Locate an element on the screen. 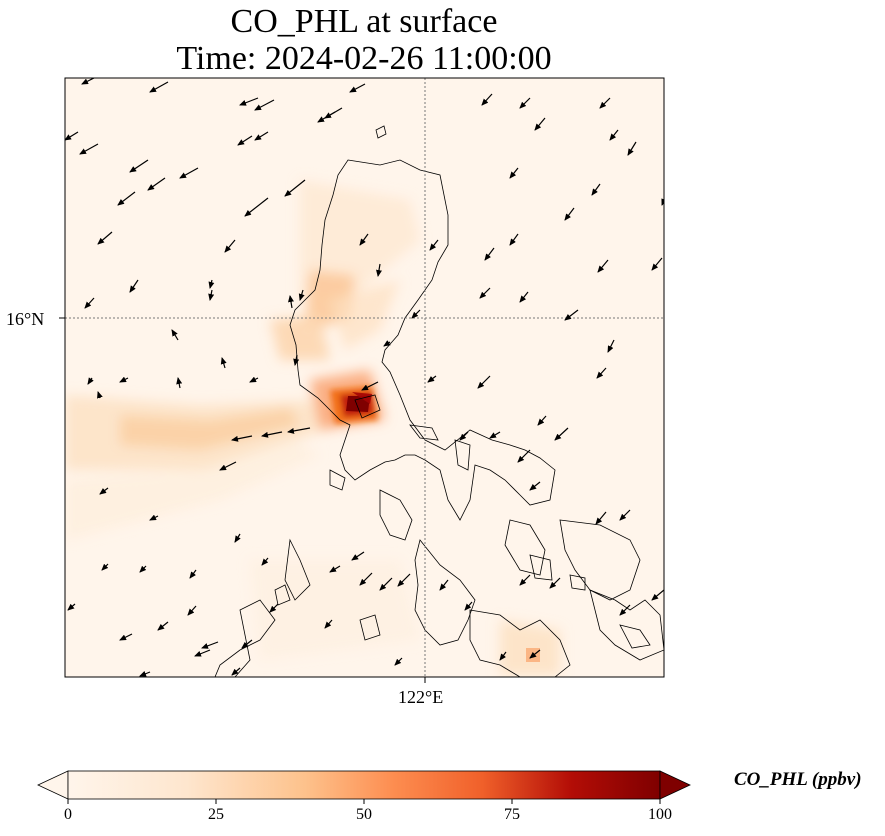  colorbar-body is located at coordinates (364, 785).